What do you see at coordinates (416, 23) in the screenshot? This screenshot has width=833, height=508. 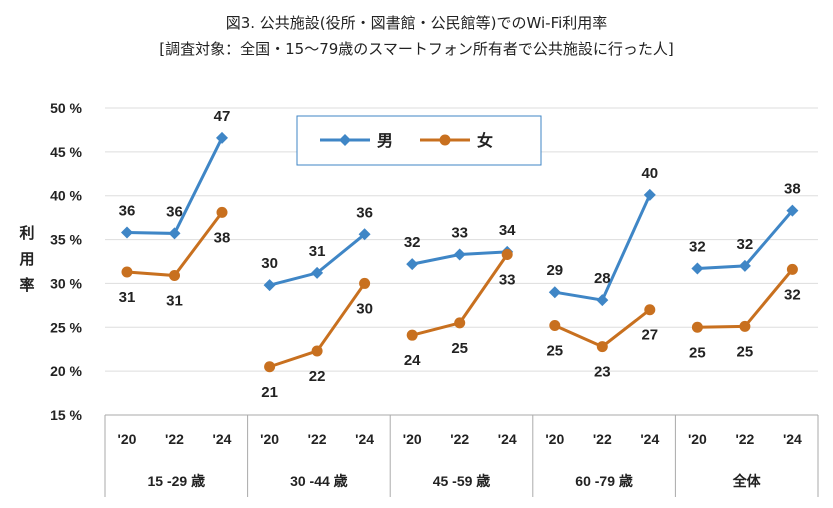 I see `chart-title: 図3. 公共施設(役所・図書館・公民館等)でのWi-Fi利用率` at bounding box center [416, 23].